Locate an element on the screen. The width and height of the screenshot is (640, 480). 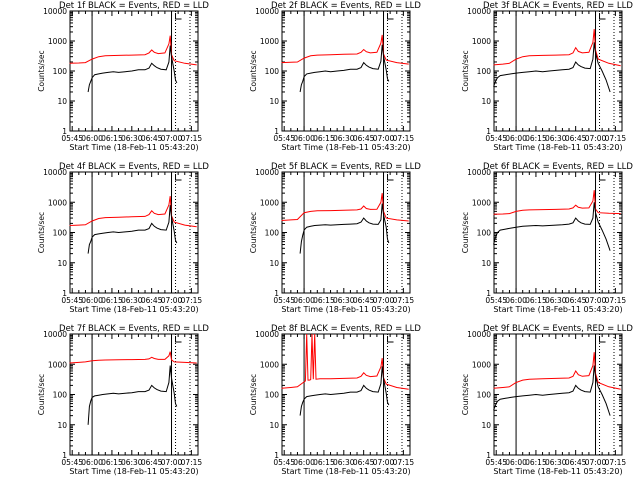
plot-title: Det 1f BLACK = Events, RED = LLD is located at coordinates (134, 6).